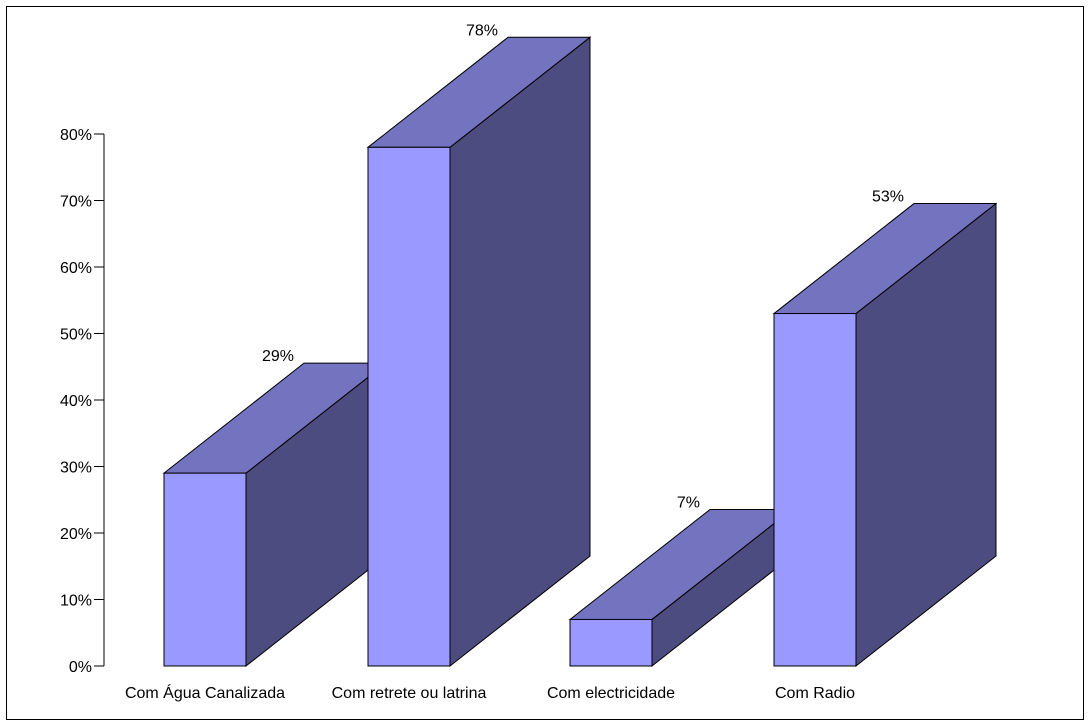 Image resolution: width=1090 pixels, height=726 pixels. I want to click on data-label: 29%, so click(278, 356).